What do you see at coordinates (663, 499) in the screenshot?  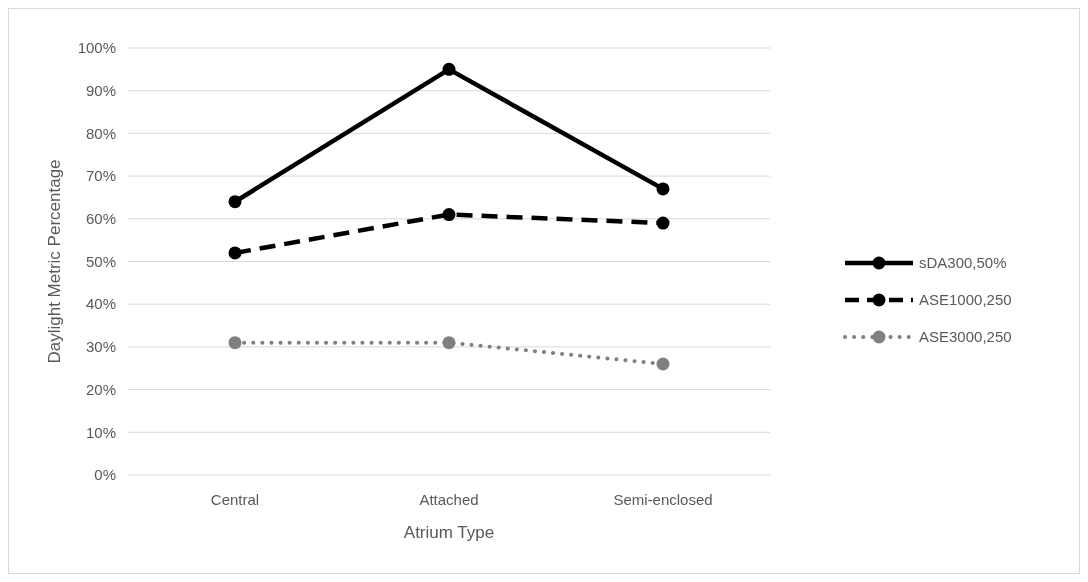 I see `x-tick-label: Semi-enclosed` at bounding box center [663, 499].